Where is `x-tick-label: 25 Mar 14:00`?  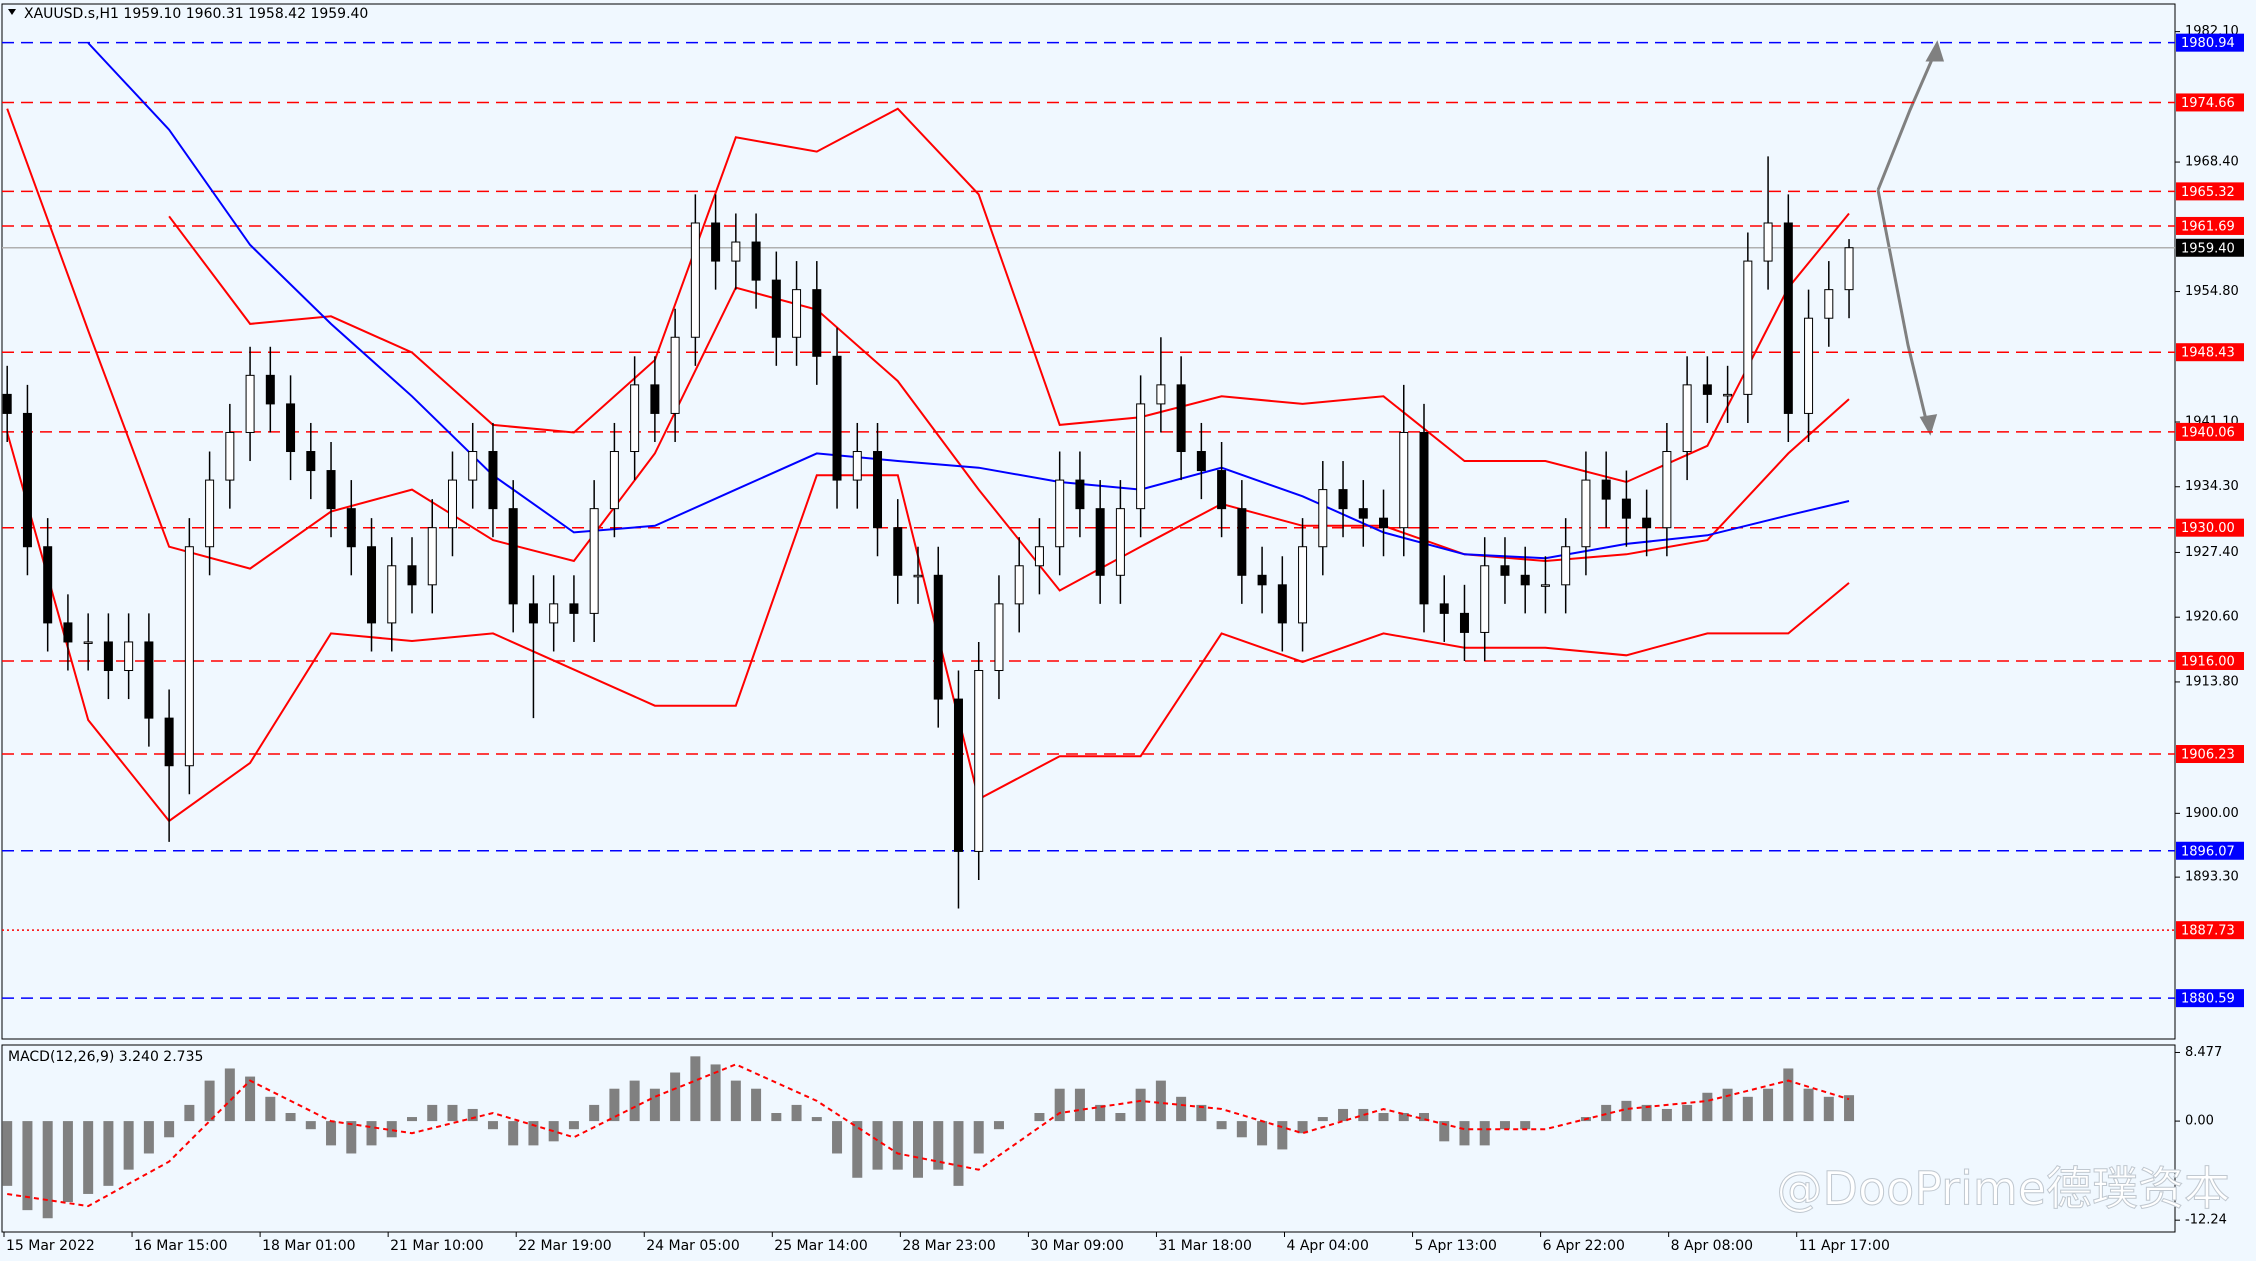
x-tick-label: 25 Mar 14:00 is located at coordinates (820, 1246).